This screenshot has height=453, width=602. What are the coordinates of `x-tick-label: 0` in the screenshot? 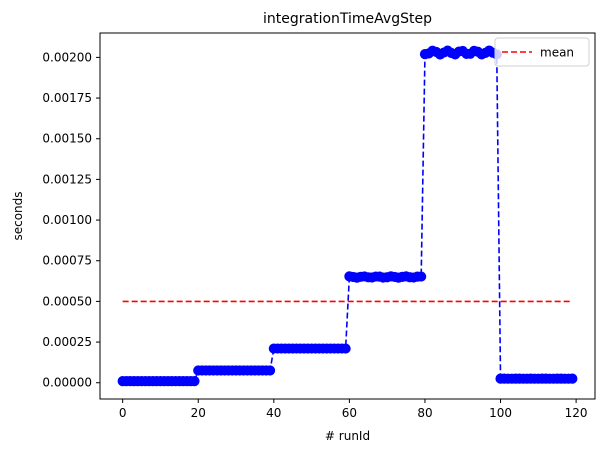 It's located at (123, 413).